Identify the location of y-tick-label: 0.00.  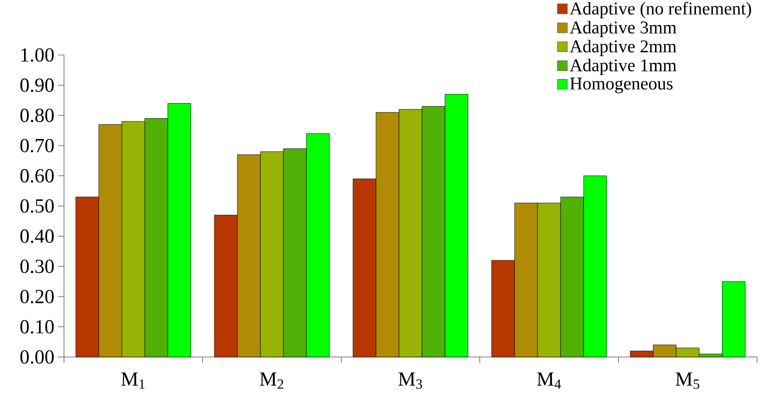
(37, 357).